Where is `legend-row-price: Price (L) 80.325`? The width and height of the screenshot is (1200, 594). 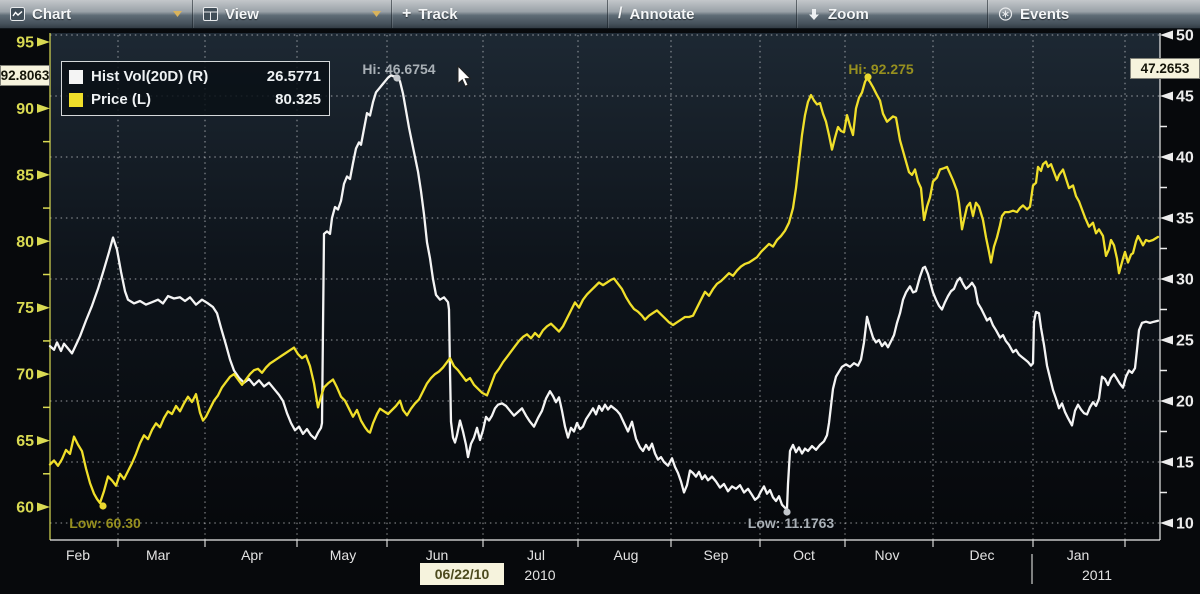 legend-row-price: Price (L) 80.325 is located at coordinates (195, 99).